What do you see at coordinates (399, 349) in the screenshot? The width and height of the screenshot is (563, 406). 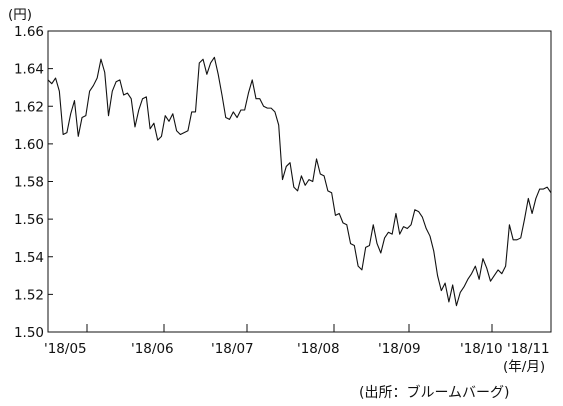 I see `x-tick-label: '18/09` at bounding box center [399, 349].